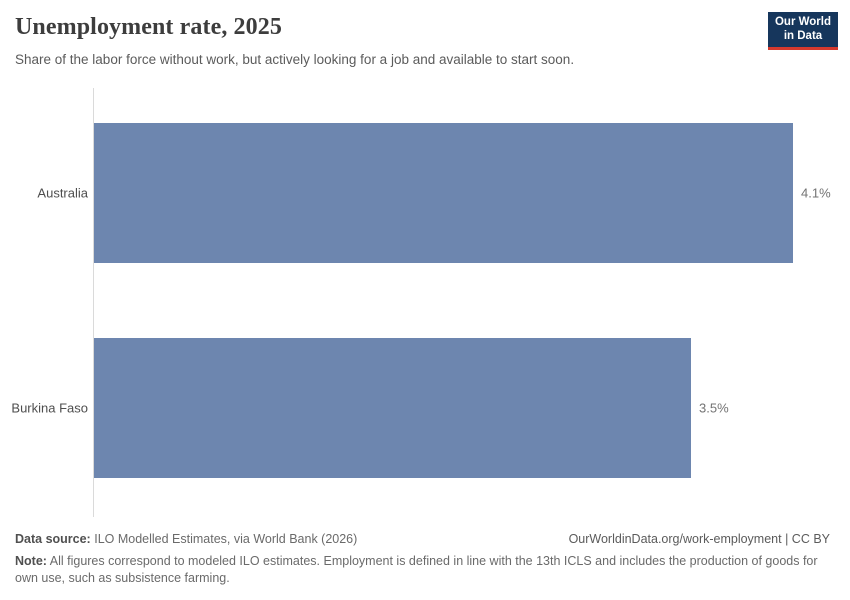 This screenshot has width=850, height=600. What do you see at coordinates (148, 27) in the screenshot?
I see `page-title: Unemployment rate, 2025` at bounding box center [148, 27].